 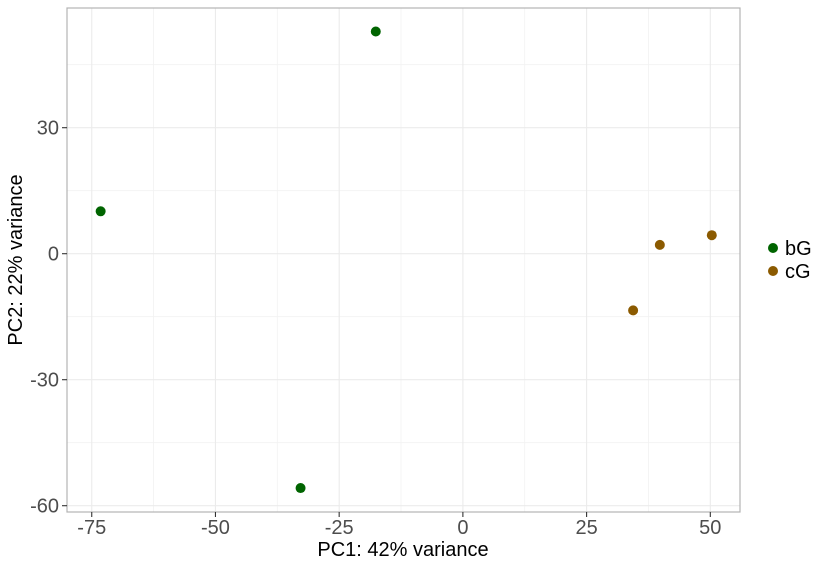 I want to click on legend-label-bG: bG, so click(x=798, y=249).